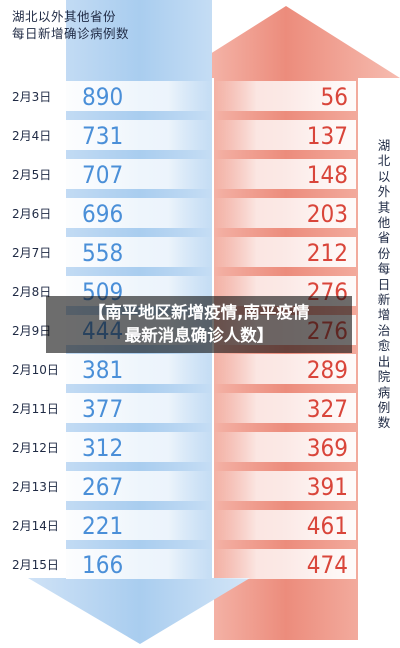 This screenshot has height=648, width=400. Describe the element at coordinates (327, 409) in the screenshot. I see `recovered-value: 327` at that location.